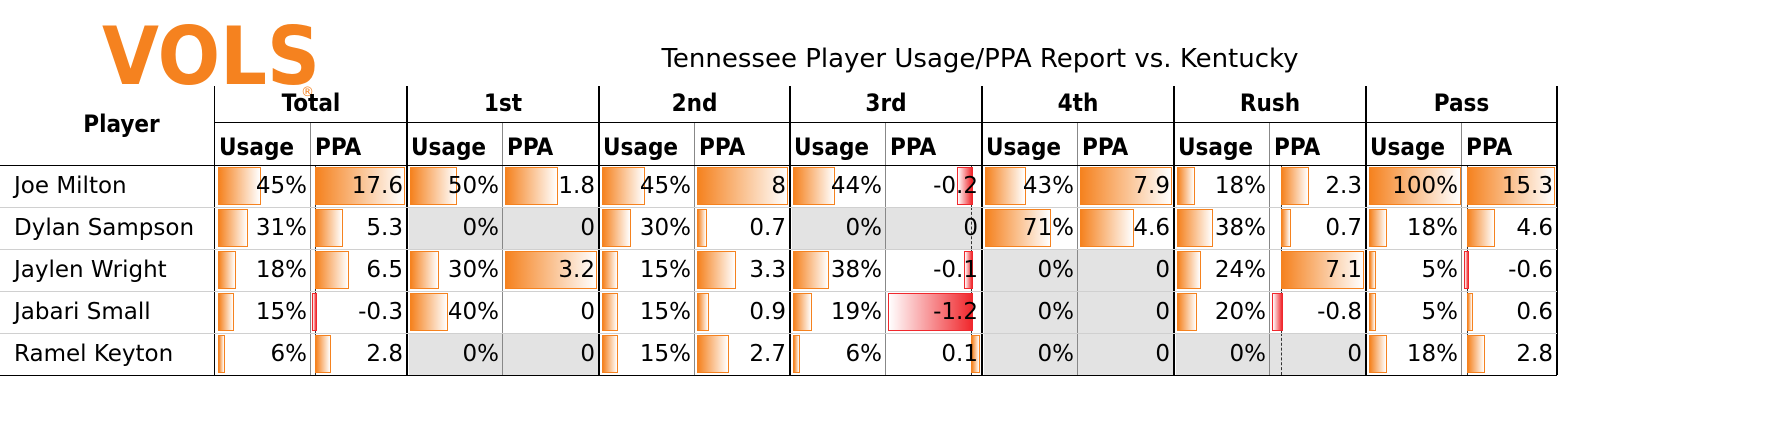 This screenshot has height=430, width=1765. I want to click on player-name: Dylan Sampson, so click(104, 228).